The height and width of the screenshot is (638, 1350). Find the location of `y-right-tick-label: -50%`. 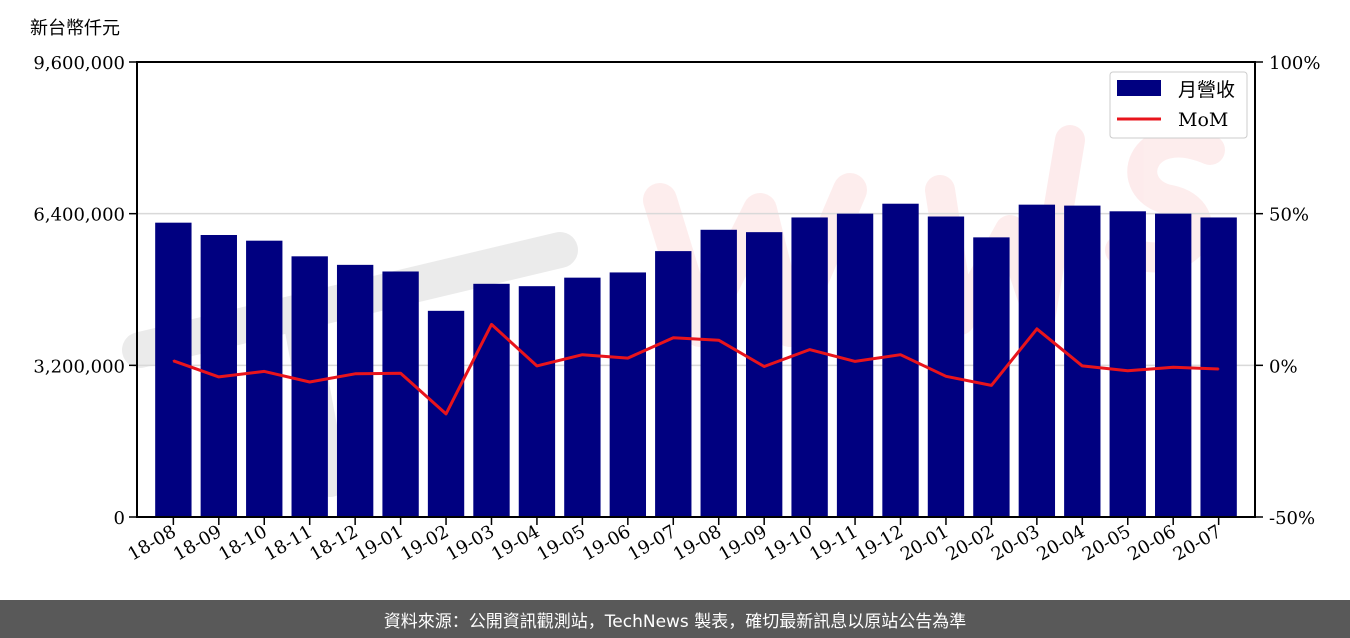

y-right-tick-label: -50% is located at coordinates (1292, 518).